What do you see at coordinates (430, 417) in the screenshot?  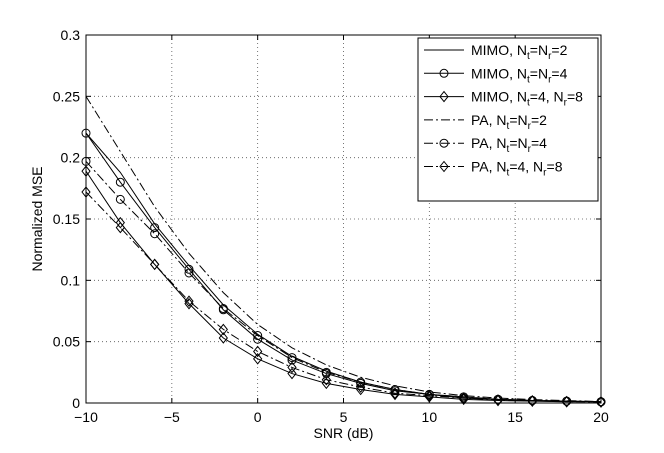 I see `x-tick-label: 10` at bounding box center [430, 417].